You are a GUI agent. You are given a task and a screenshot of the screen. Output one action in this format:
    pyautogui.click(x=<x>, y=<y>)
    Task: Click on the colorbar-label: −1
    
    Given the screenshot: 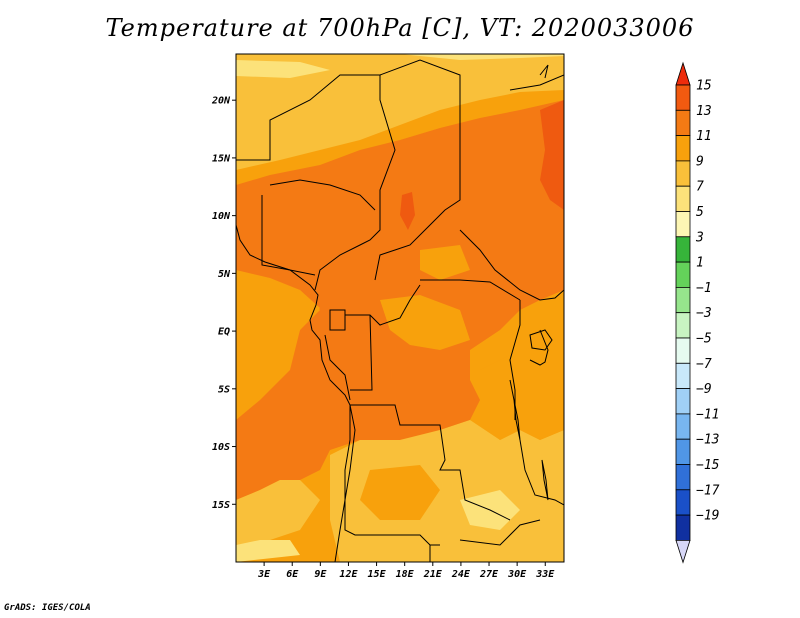 What is the action you would take?
    pyautogui.click(x=704, y=288)
    